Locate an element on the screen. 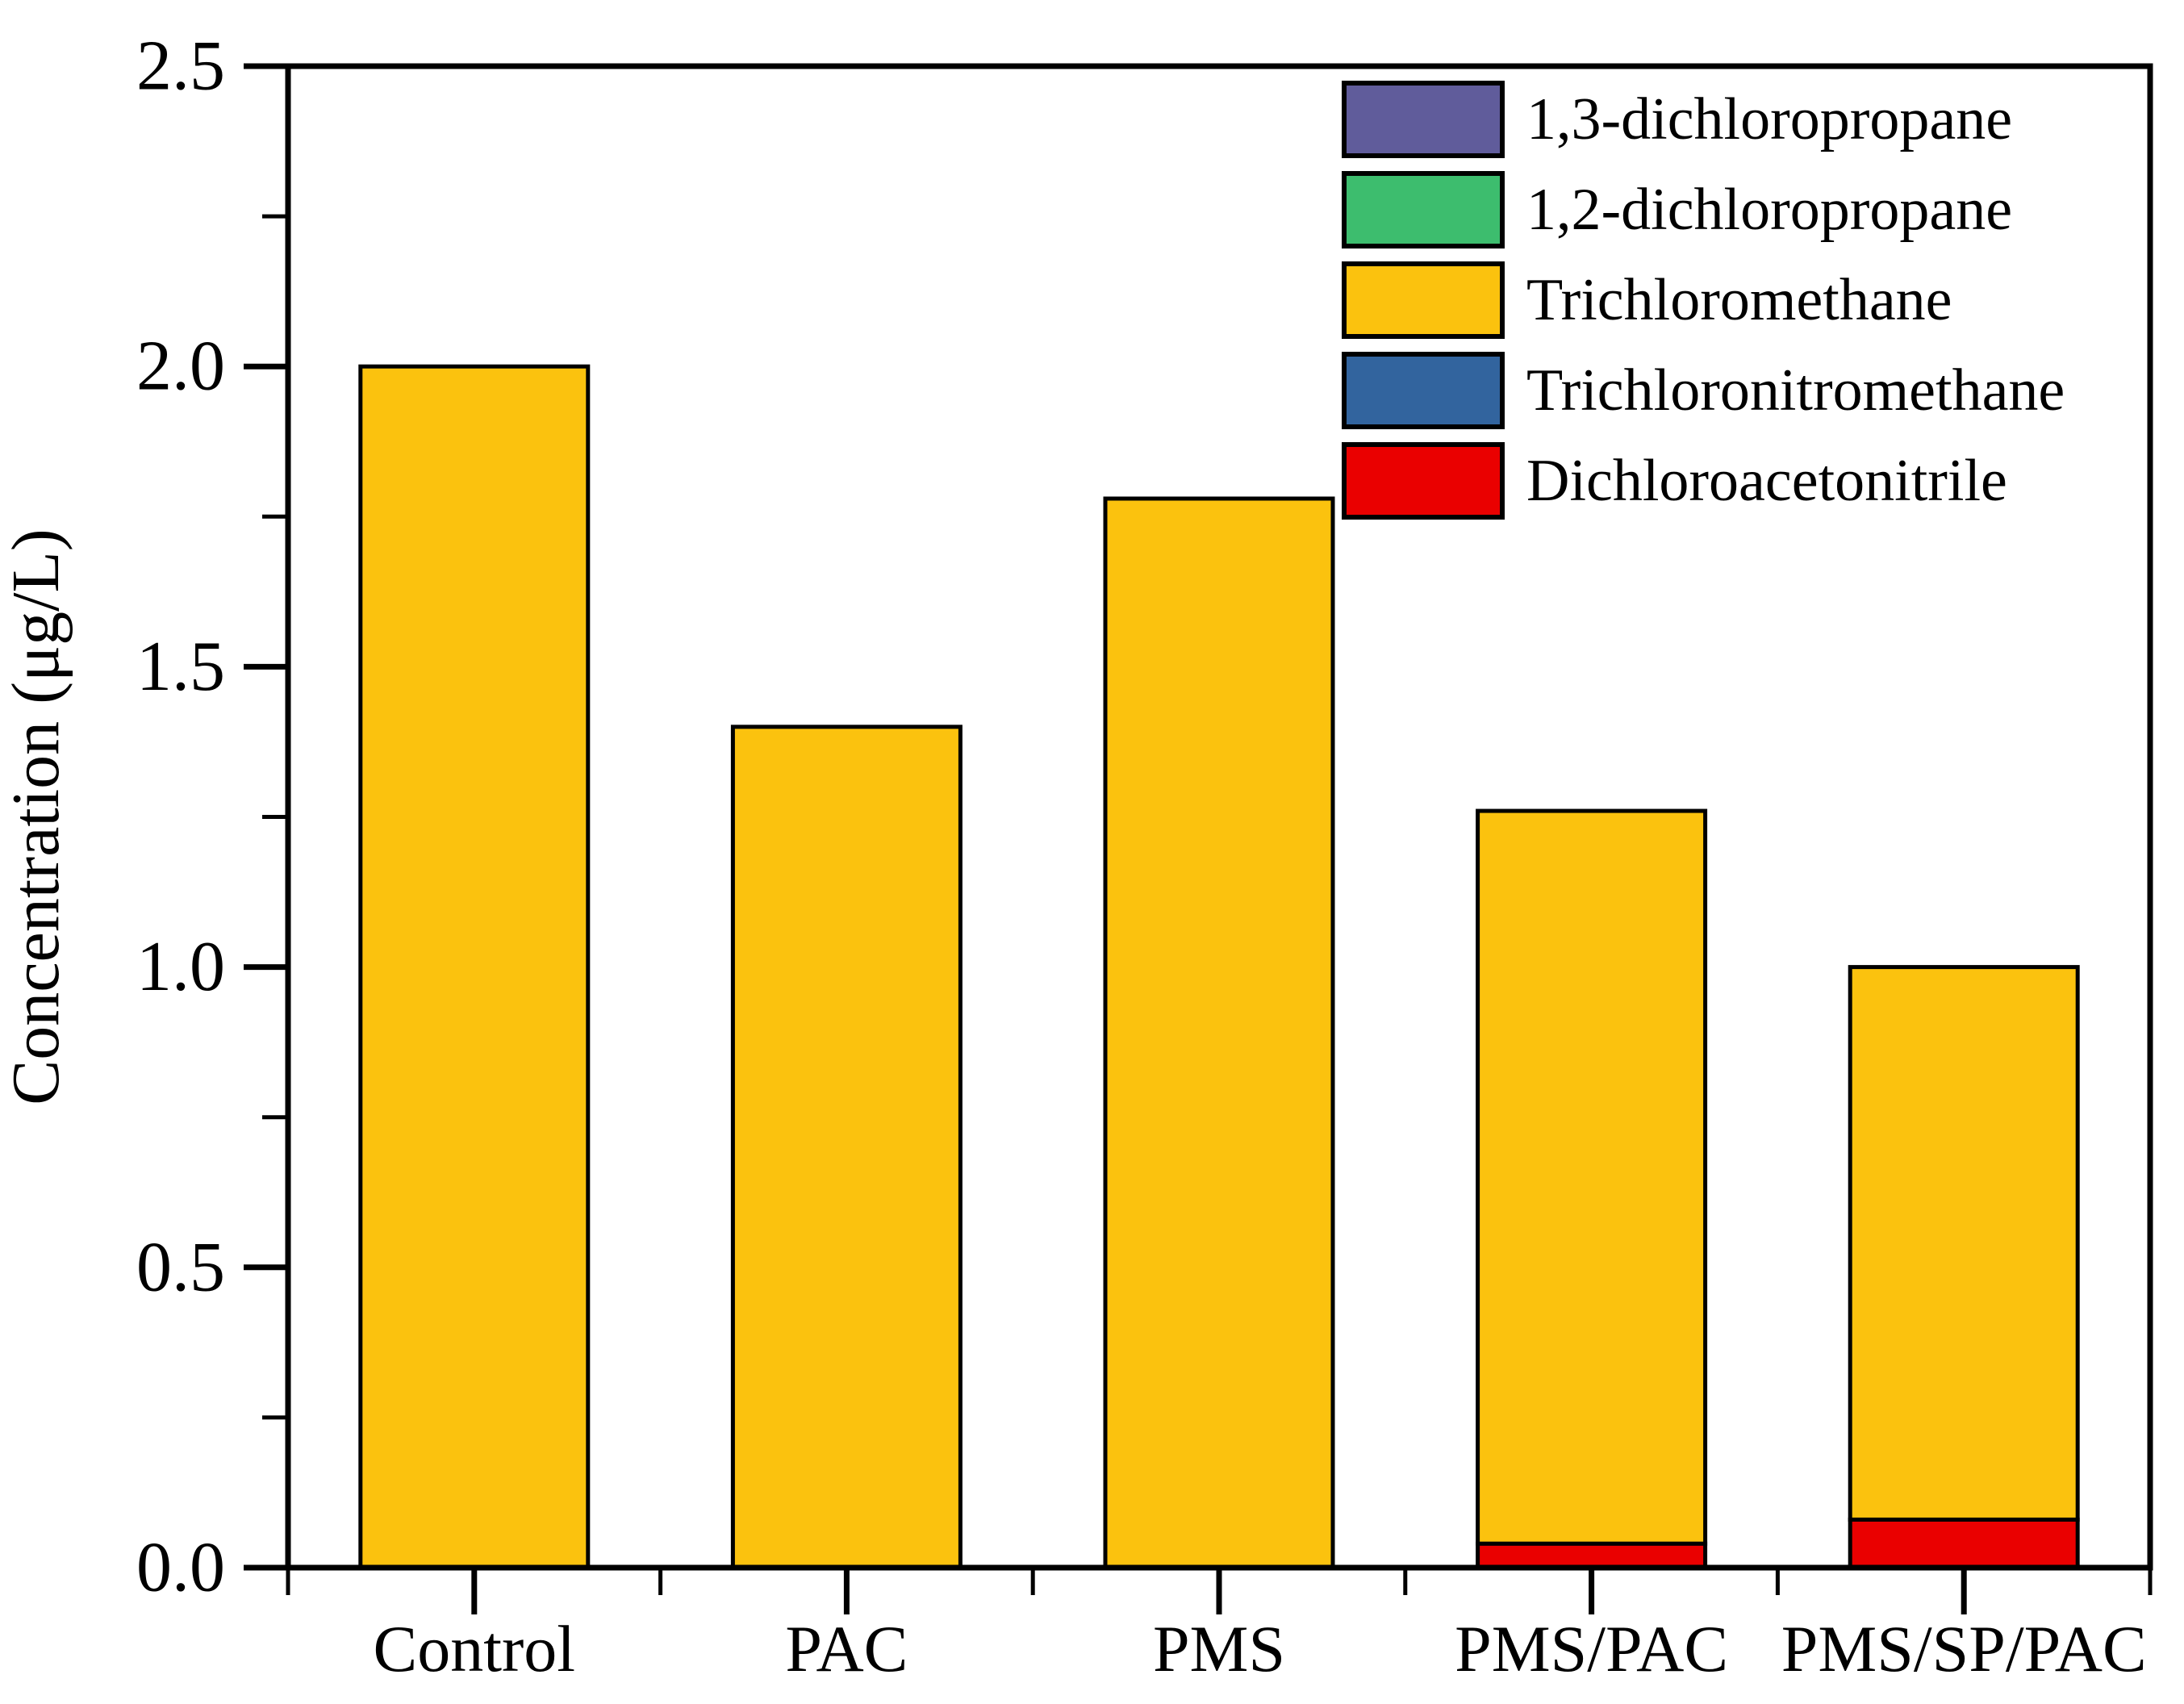 The width and height of the screenshot is (2184, 1704). y-tick-label: 2.0 is located at coordinates (180, 367).